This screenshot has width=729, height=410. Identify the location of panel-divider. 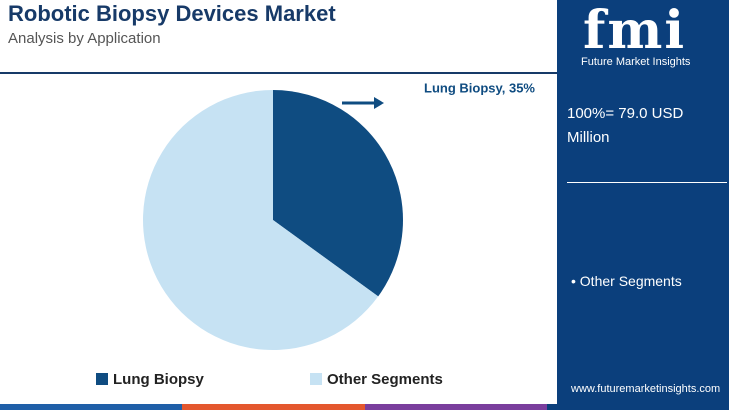
(647, 182).